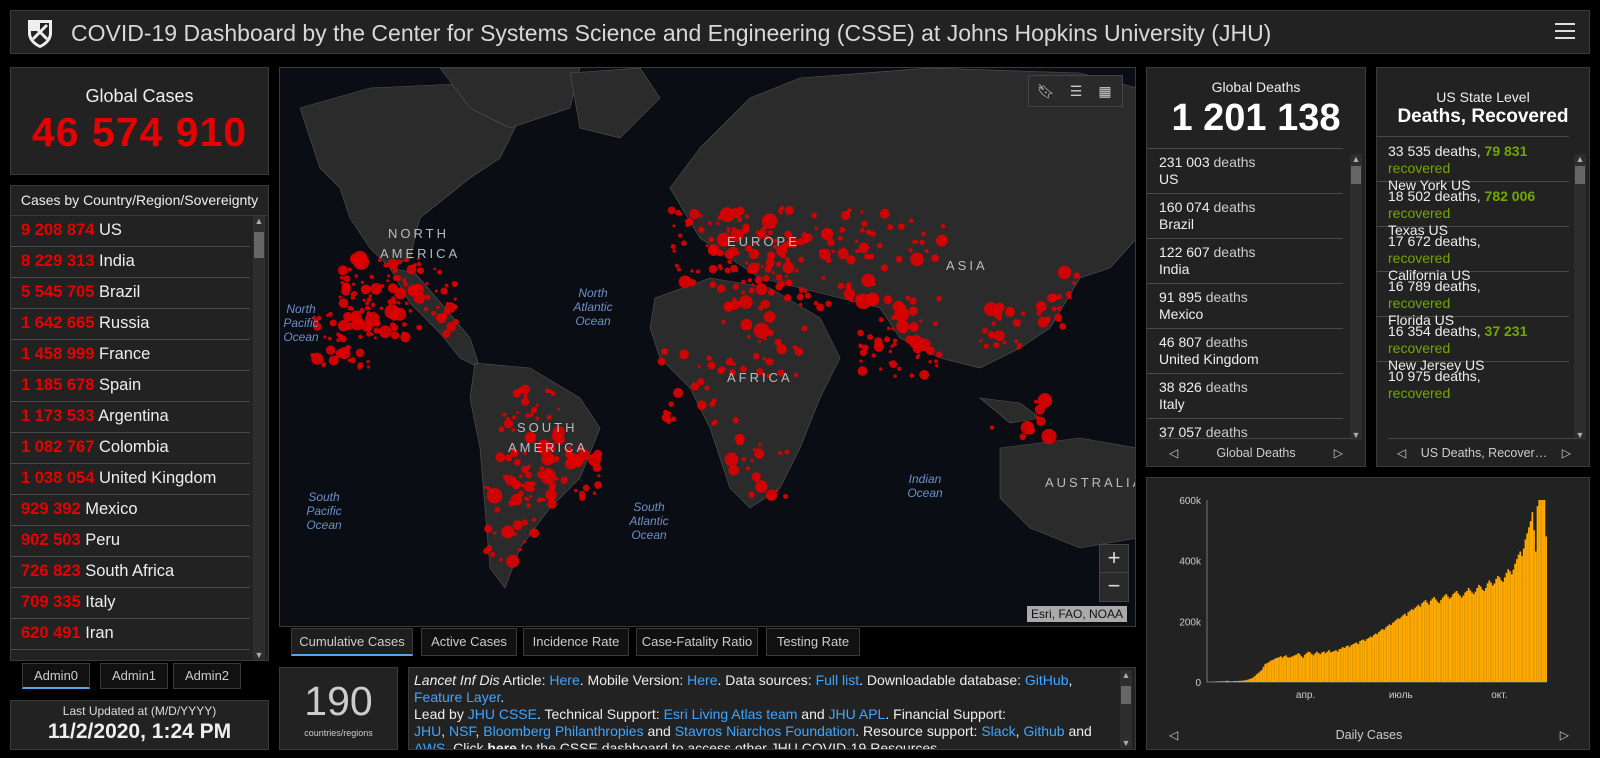 The width and height of the screenshot is (1600, 758). What do you see at coordinates (1076, 91) in the screenshot?
I see `legend-list-icon: ☰` at bounding box center [1076, 91].